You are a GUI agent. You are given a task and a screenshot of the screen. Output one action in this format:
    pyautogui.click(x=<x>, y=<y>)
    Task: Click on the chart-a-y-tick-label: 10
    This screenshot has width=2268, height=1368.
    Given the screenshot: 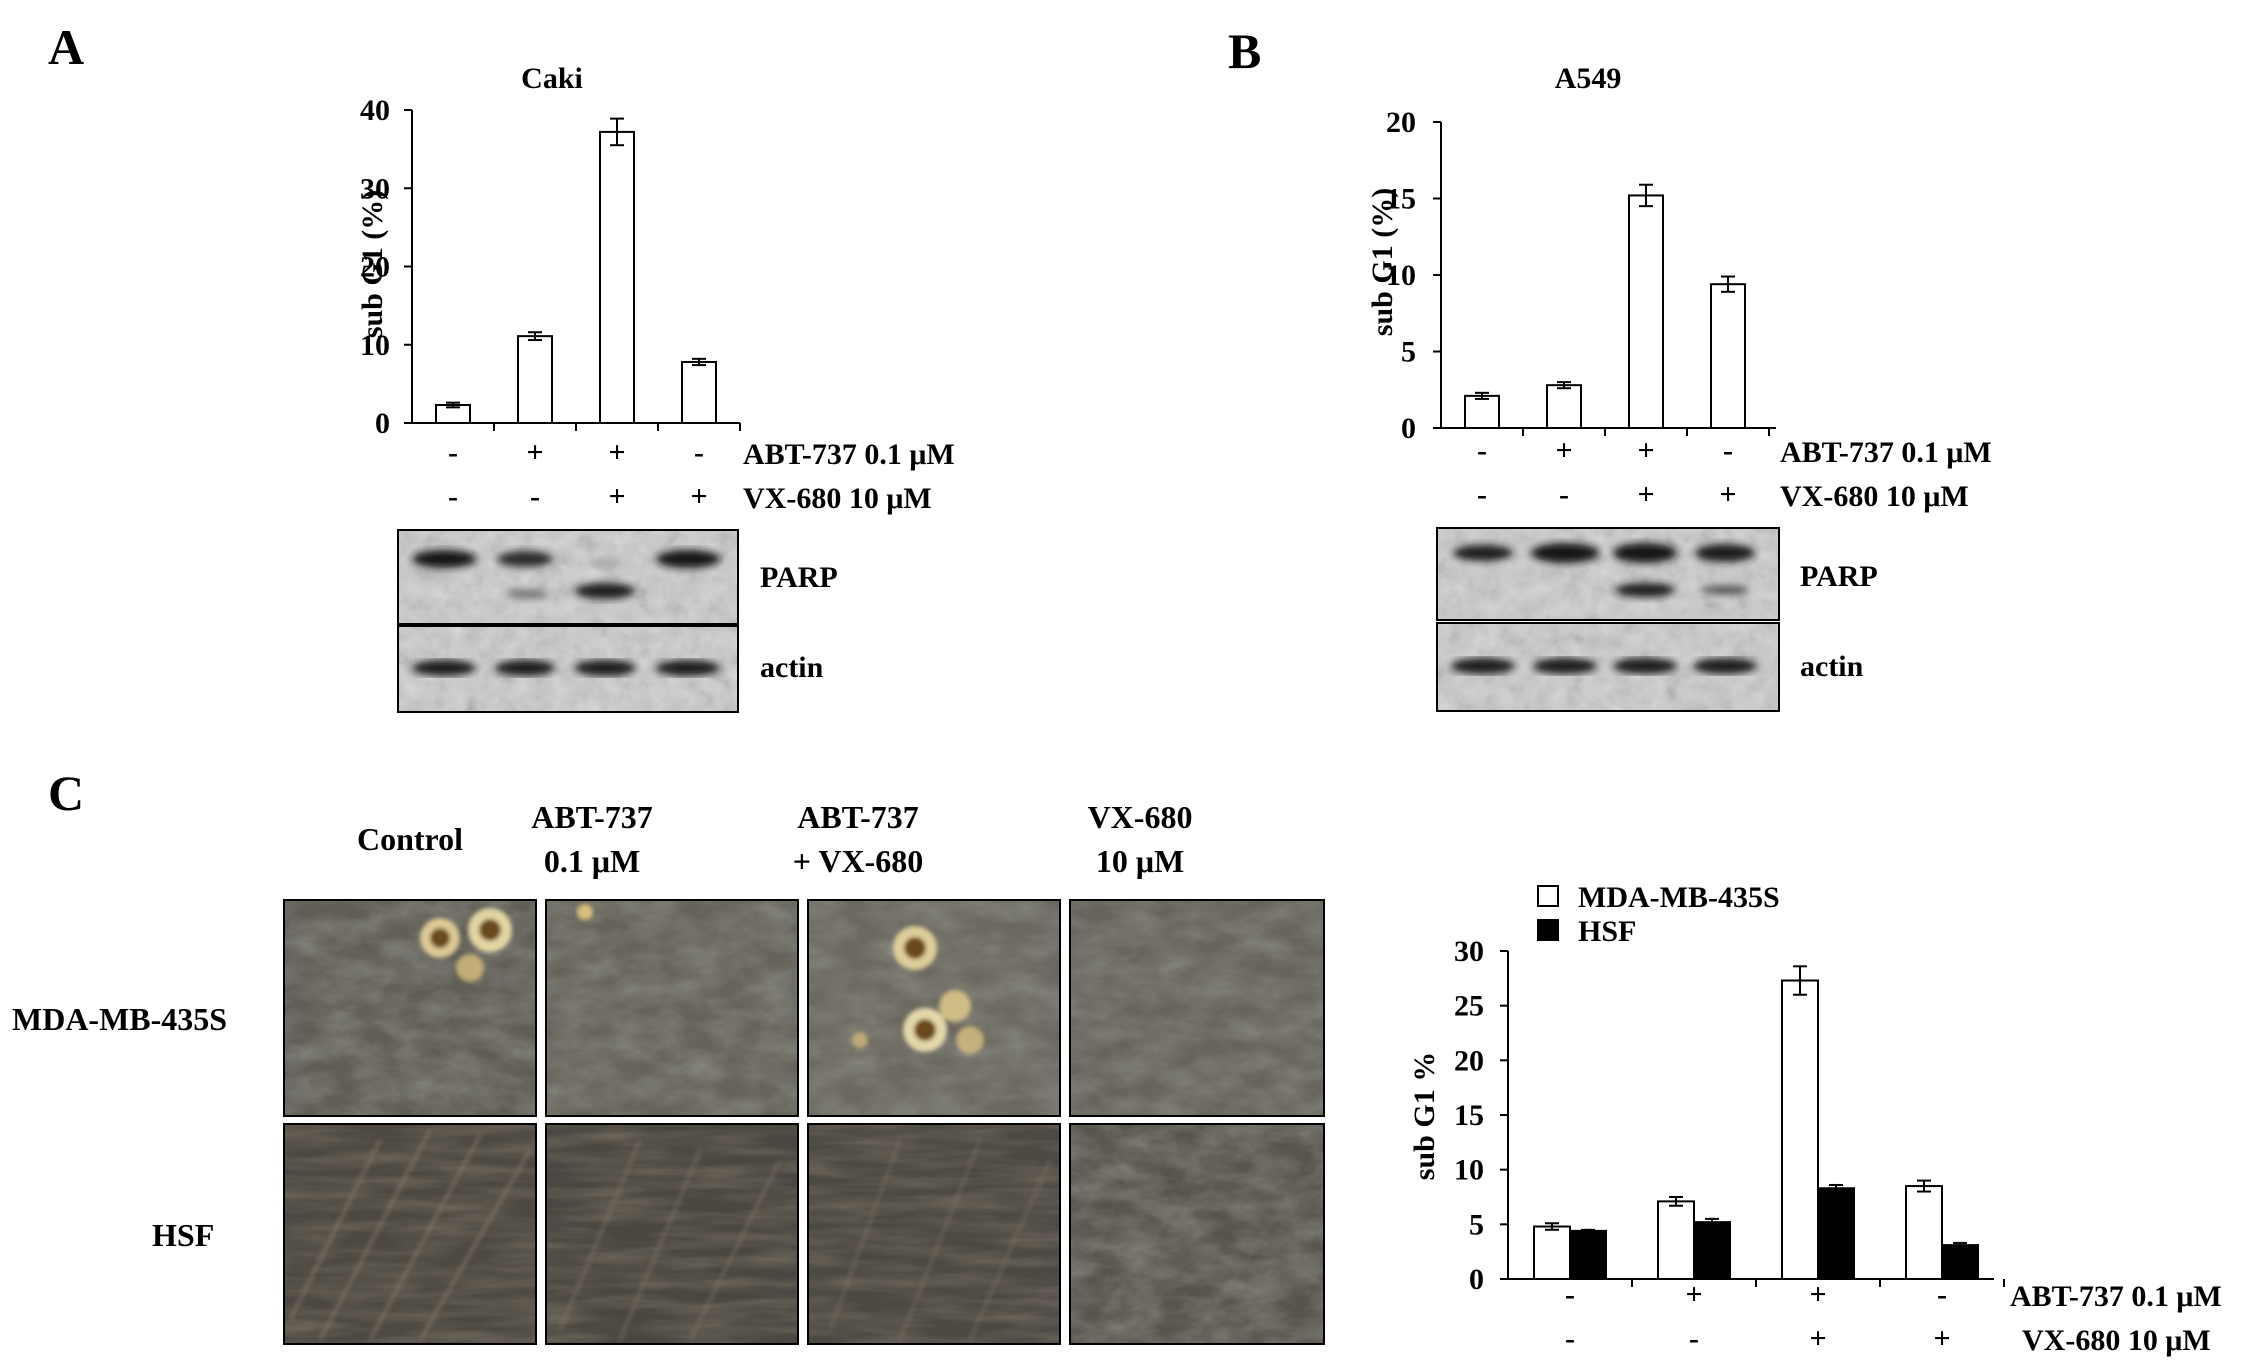 What is the action you would take?
    pyautogui.click(x=375, y=345)
    